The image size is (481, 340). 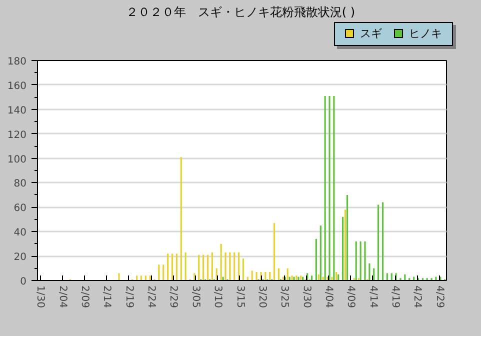 What do you see at coordinates (240, 297) in the screenshot?
I see `x-tick-label: 3/15` at bounding box center [240, 297].